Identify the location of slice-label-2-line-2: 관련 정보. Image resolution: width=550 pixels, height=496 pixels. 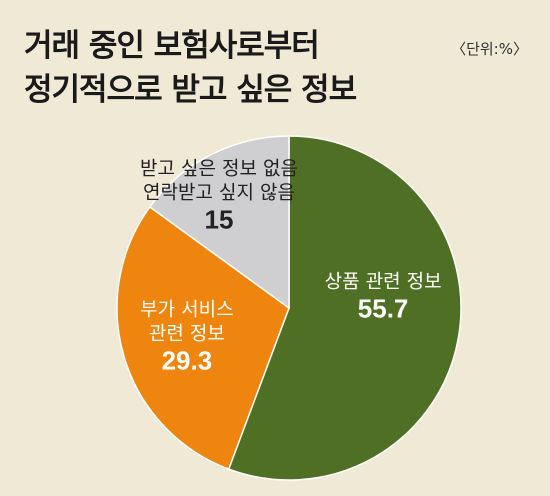
(187, 334).